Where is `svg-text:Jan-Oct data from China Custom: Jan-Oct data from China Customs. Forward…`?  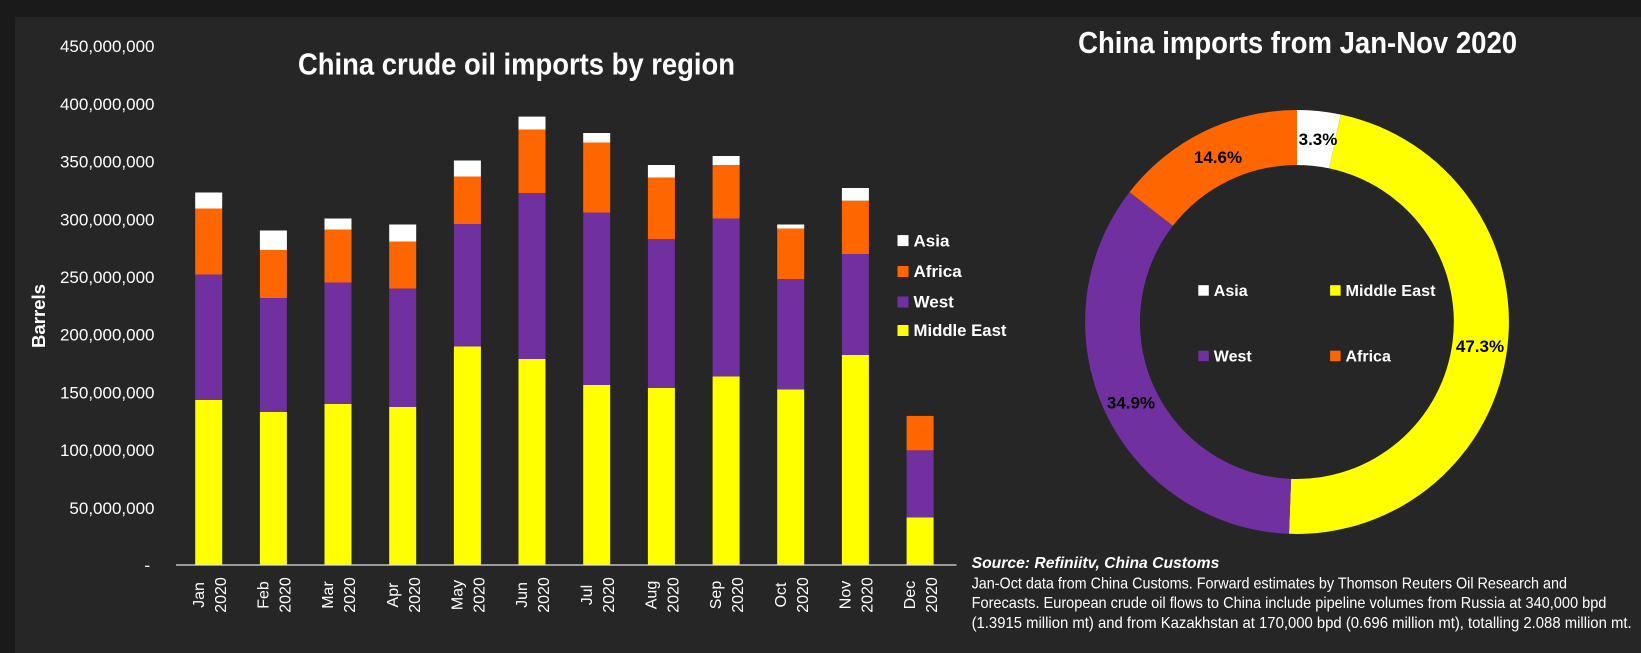
svg-text:Jan-Oct data from China Custom: Jan-Oct data from China Customs. Forward… is located at coordinates (1269, 584).